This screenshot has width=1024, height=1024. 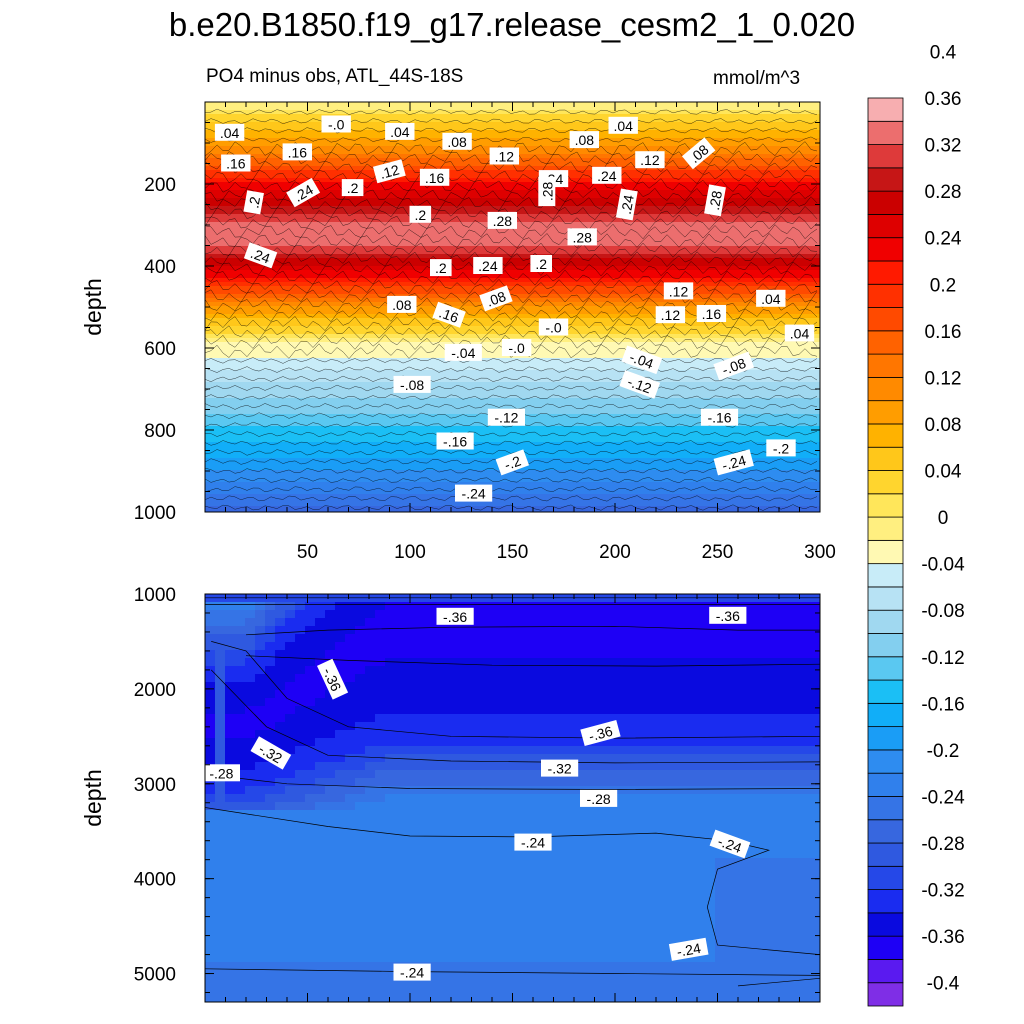 What do you see at coordinates (585, 140) in the screenshot?
I see `contour-label-text: .08` at bounding box center [585, 140].